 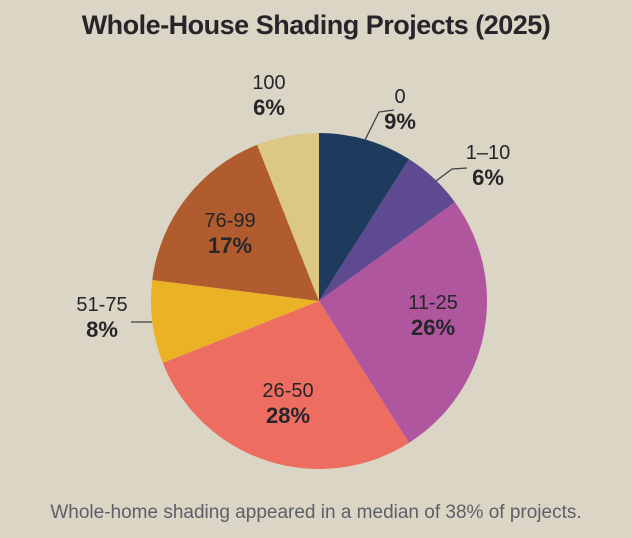 I want to click on leader-line-1–10, so click(x=451, y=174).